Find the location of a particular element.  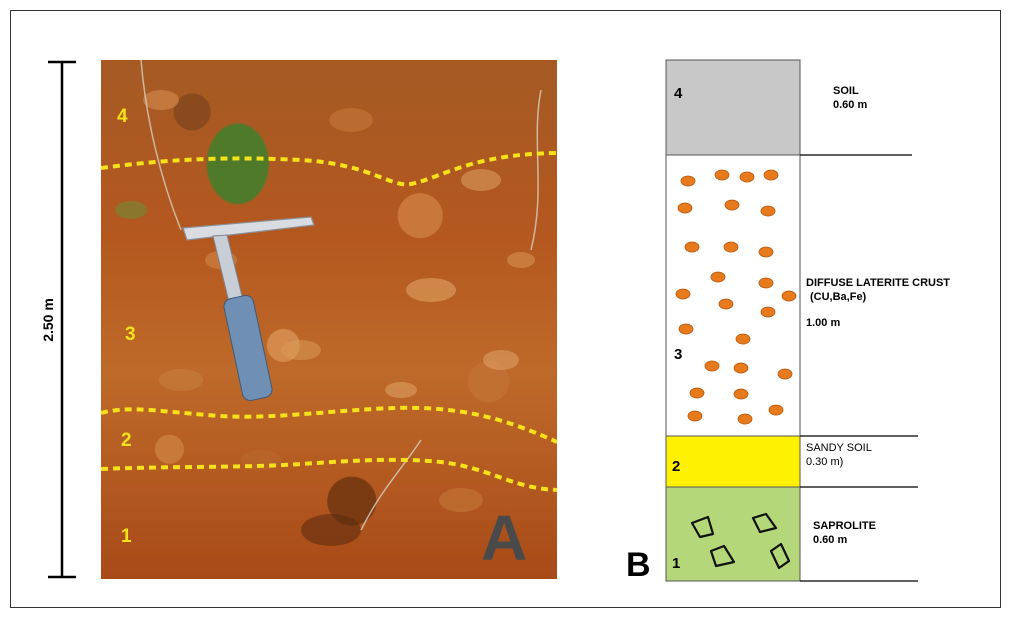

scale-bar-label: 2.50 m is located at coordinates (48, 320).